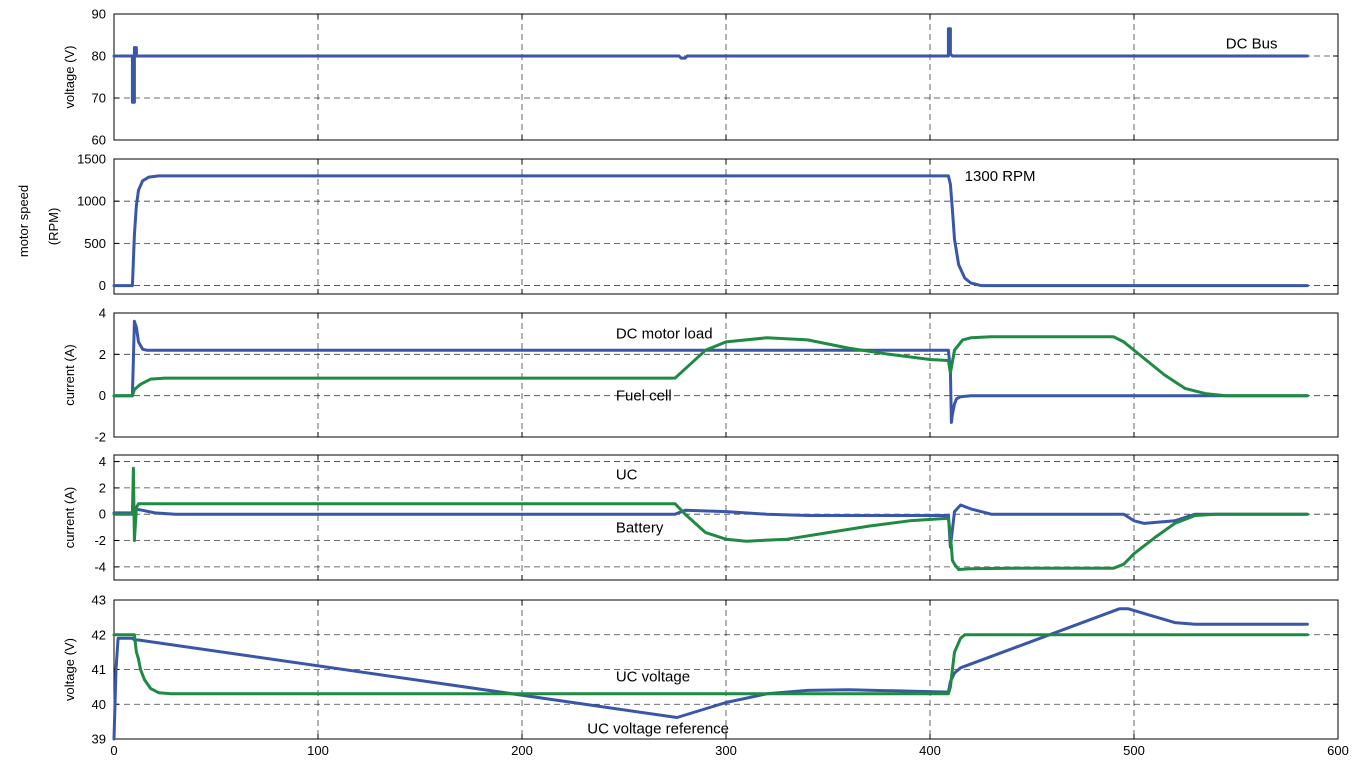  I want to click on y-tick-label: 80, so click(99, 56).